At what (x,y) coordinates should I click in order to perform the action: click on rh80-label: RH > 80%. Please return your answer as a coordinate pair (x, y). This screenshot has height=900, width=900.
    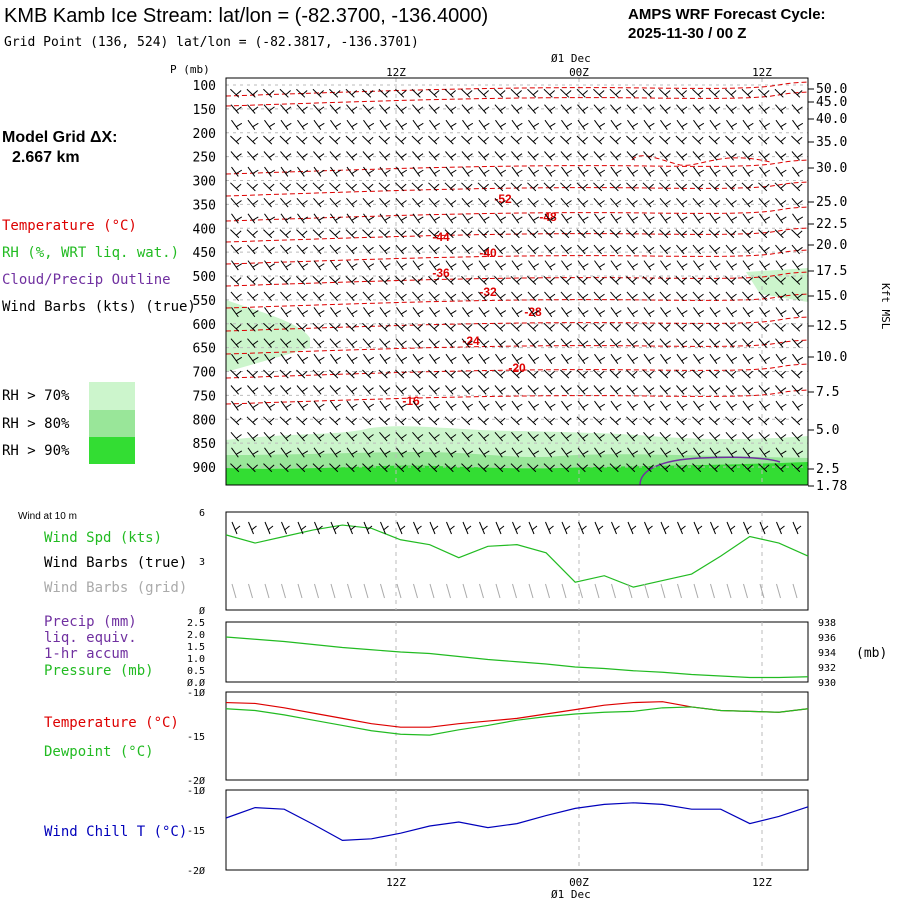
    Looking at the image, I should click on (36, 424).